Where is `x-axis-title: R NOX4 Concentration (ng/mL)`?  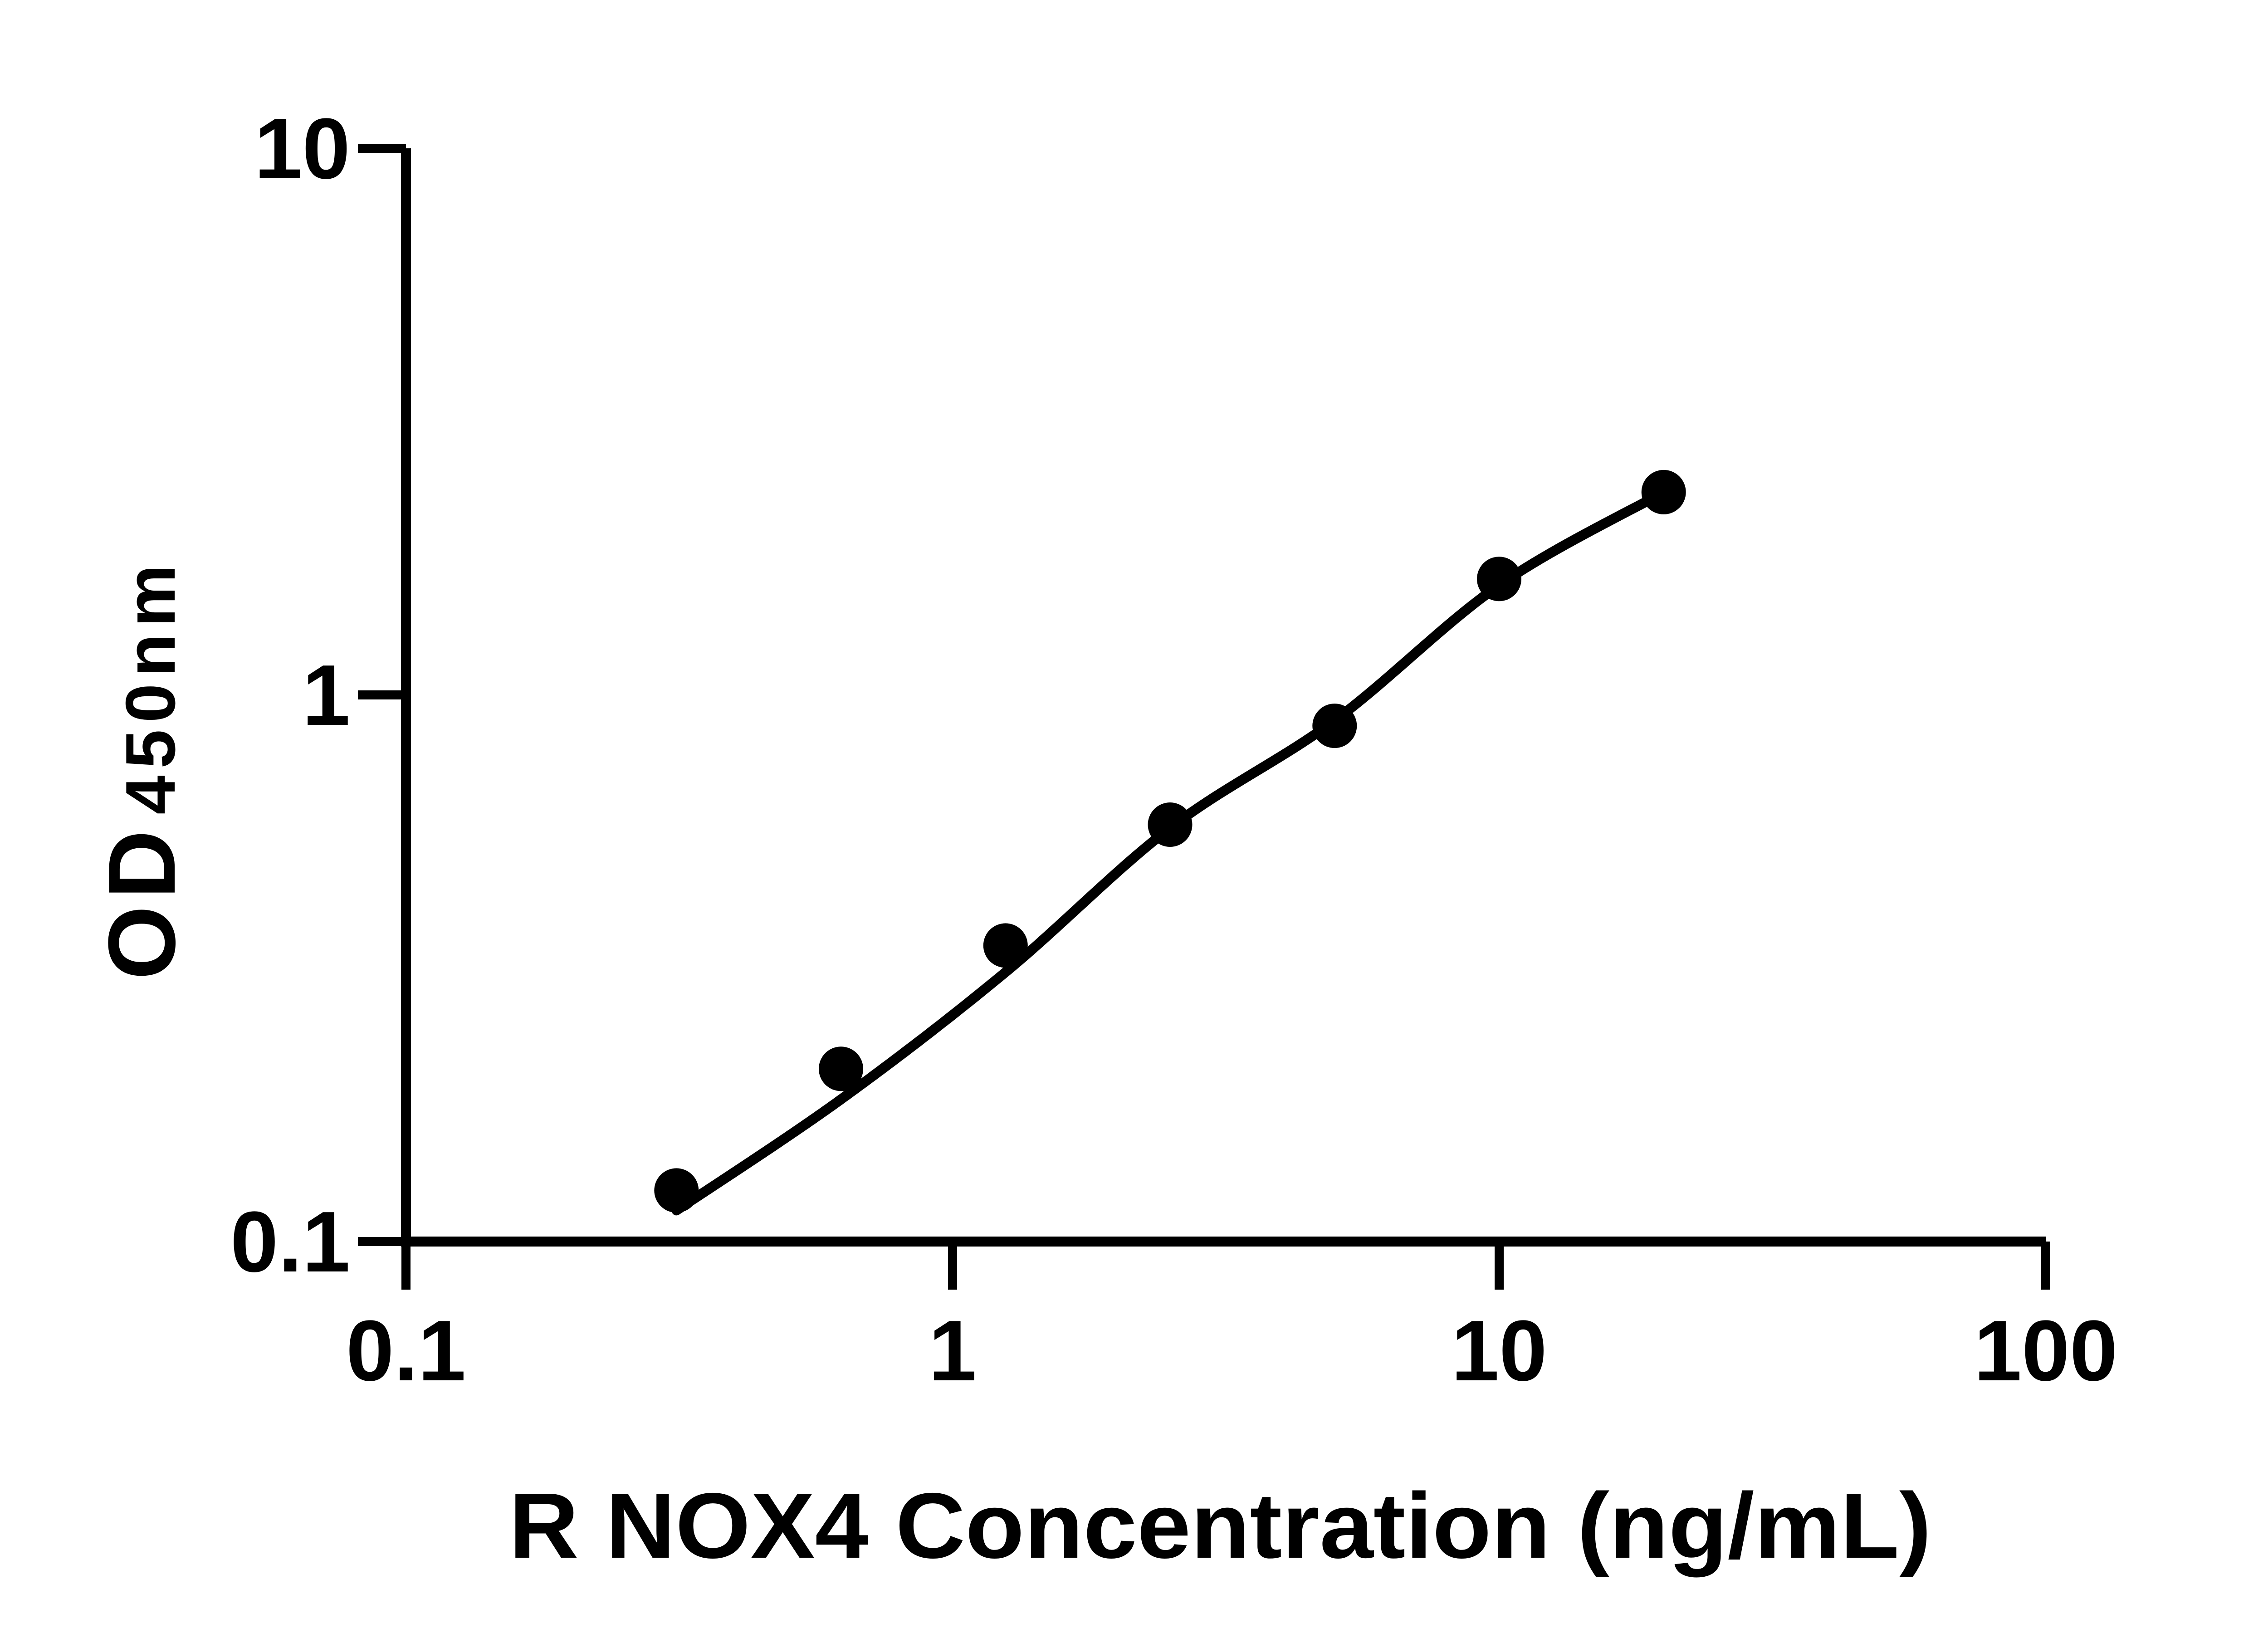
x-axis-title: R NOX4 Concentration (ng/mL) is located at coordinates (1220, 1526).